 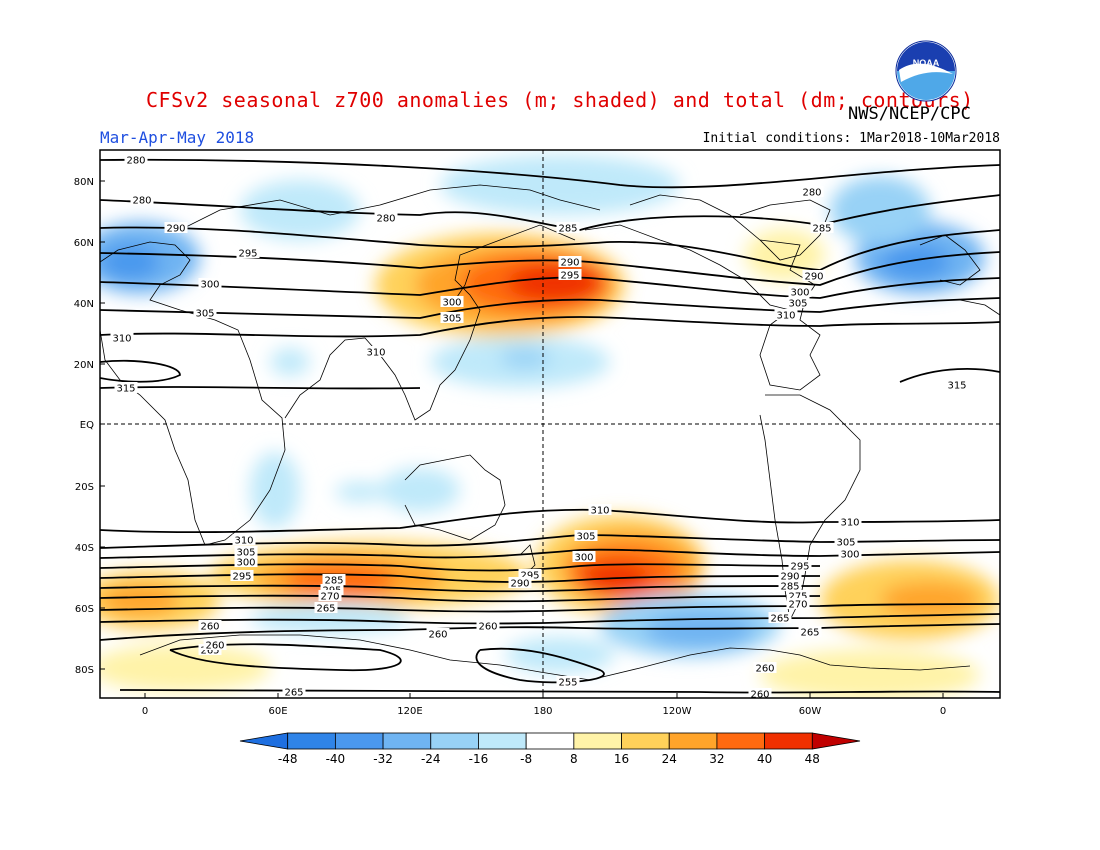 What do you see at coordinates (926, 71) in the screenshot?
I see `noaa-logo: NOAA` at bounding box center [926, 71].